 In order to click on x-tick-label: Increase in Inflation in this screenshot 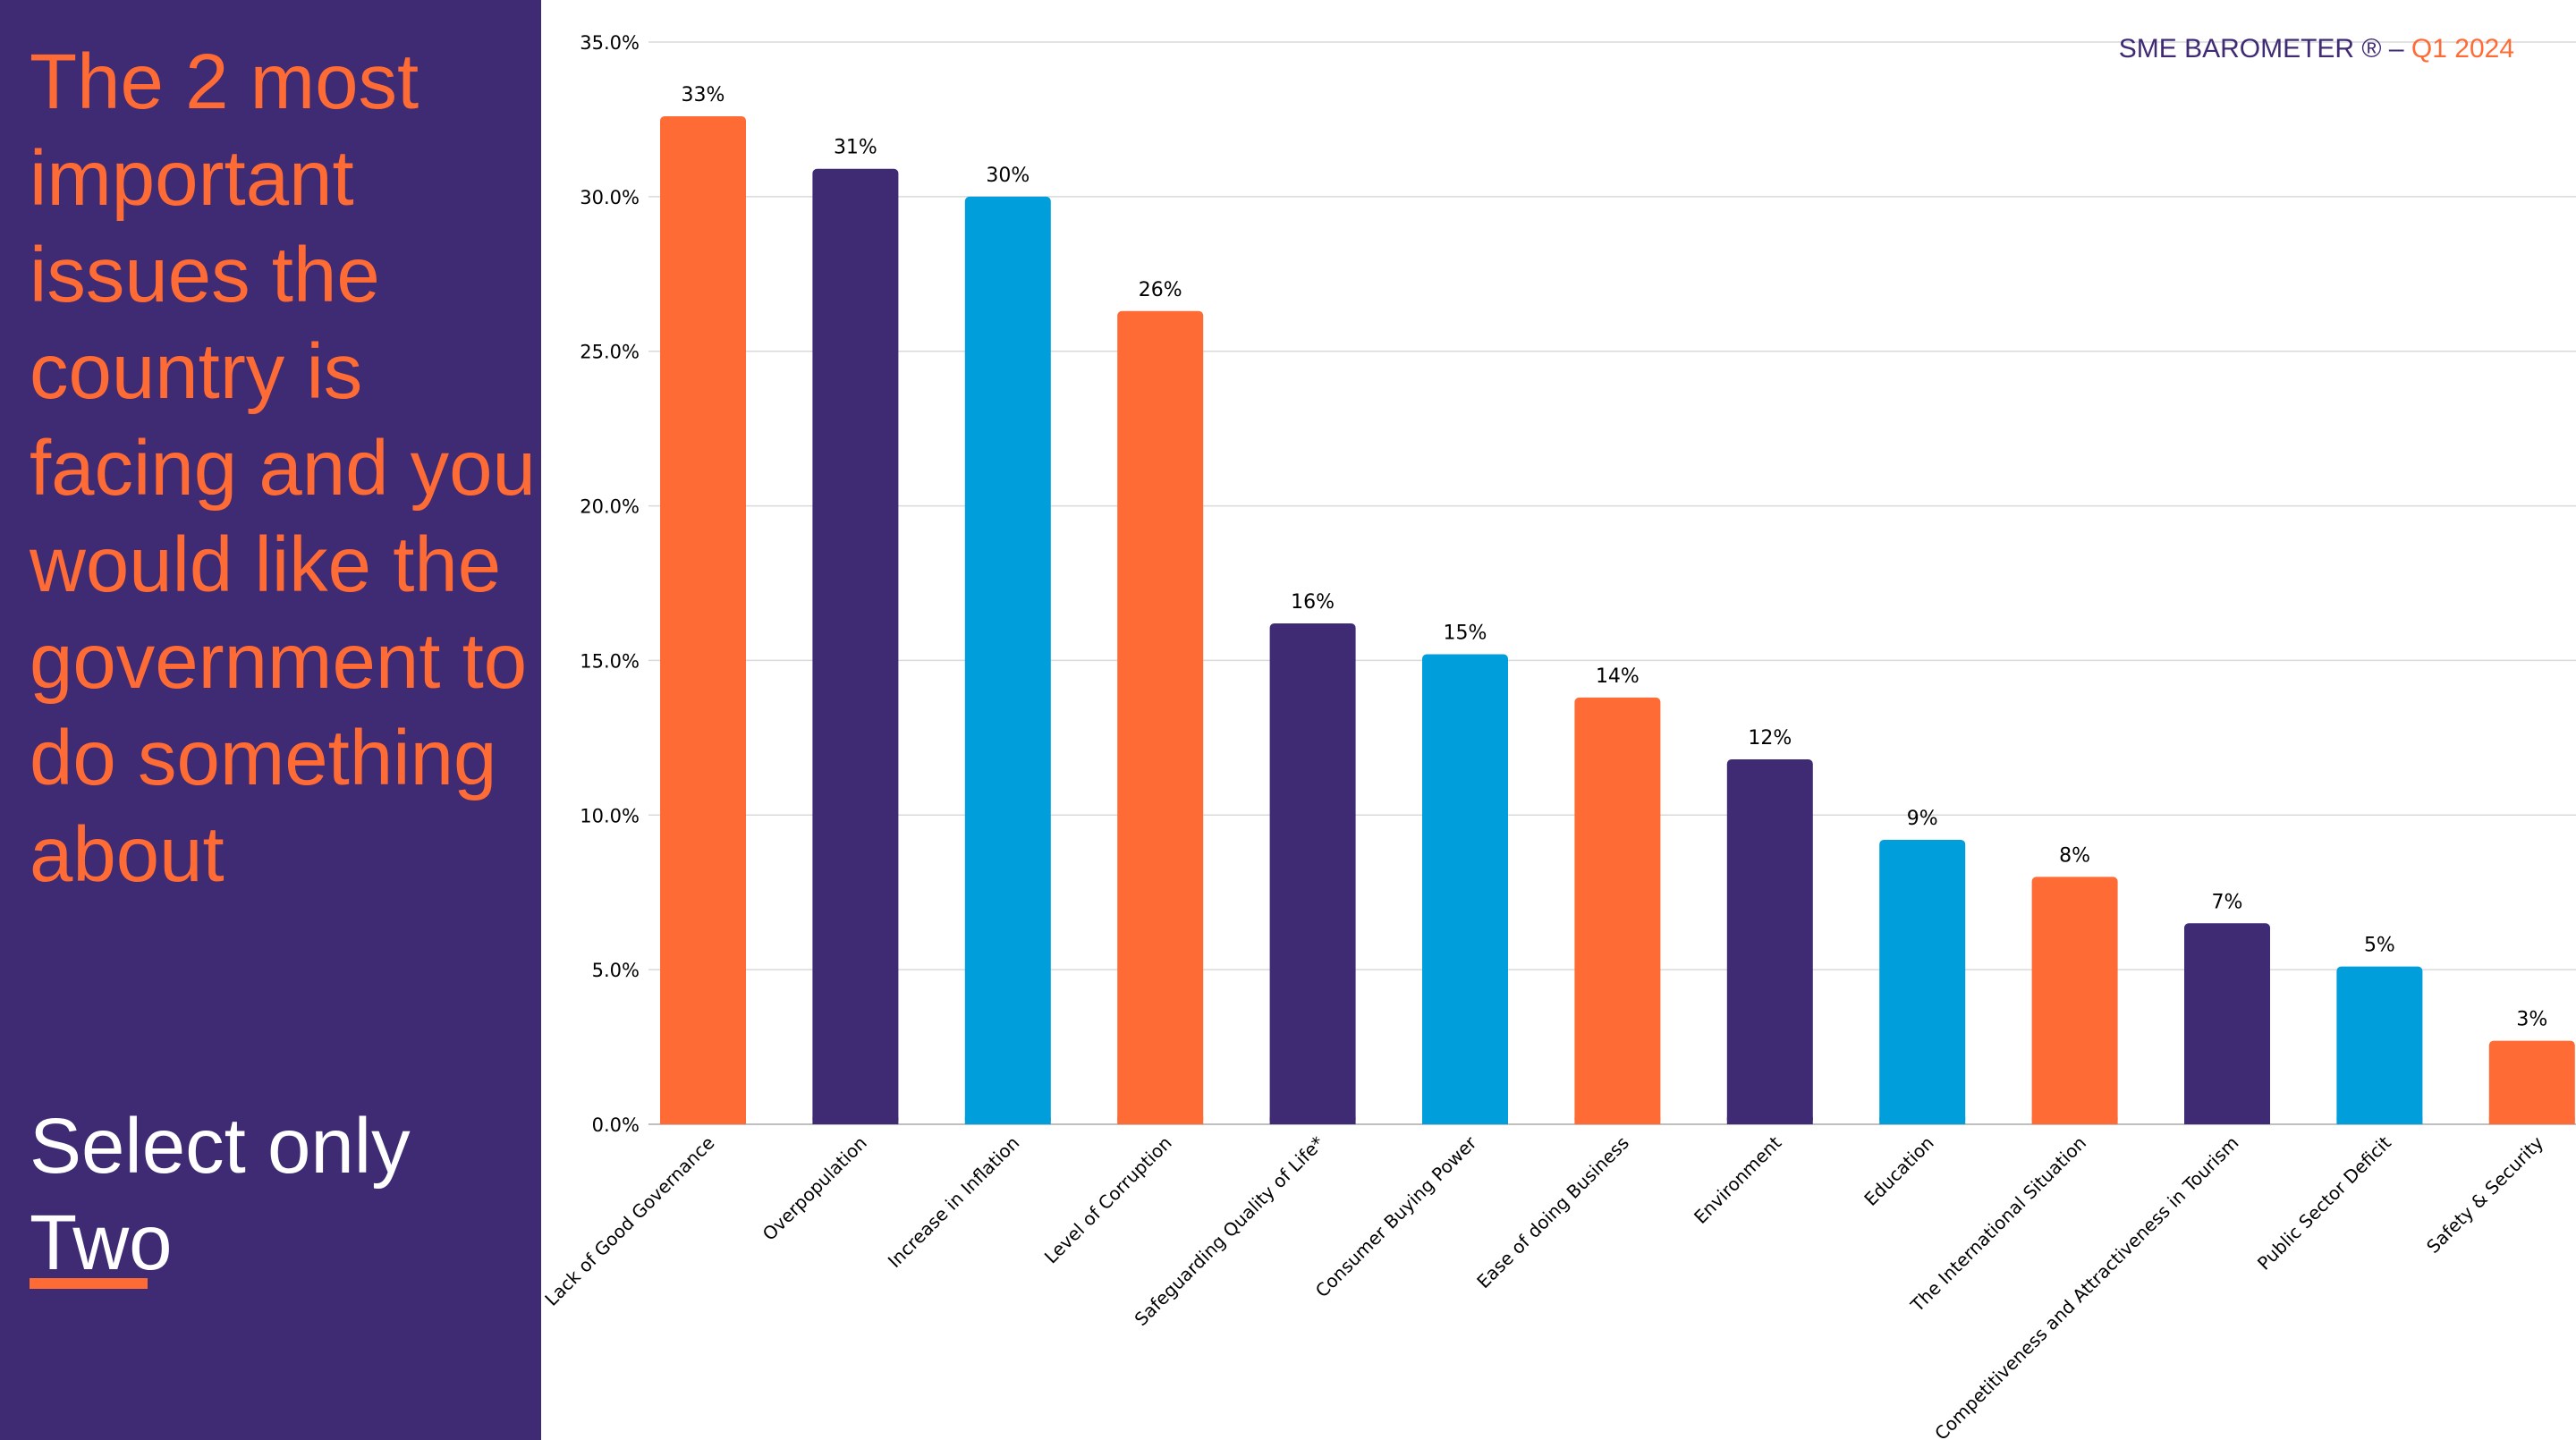, I will do `click(954, 1203)`.